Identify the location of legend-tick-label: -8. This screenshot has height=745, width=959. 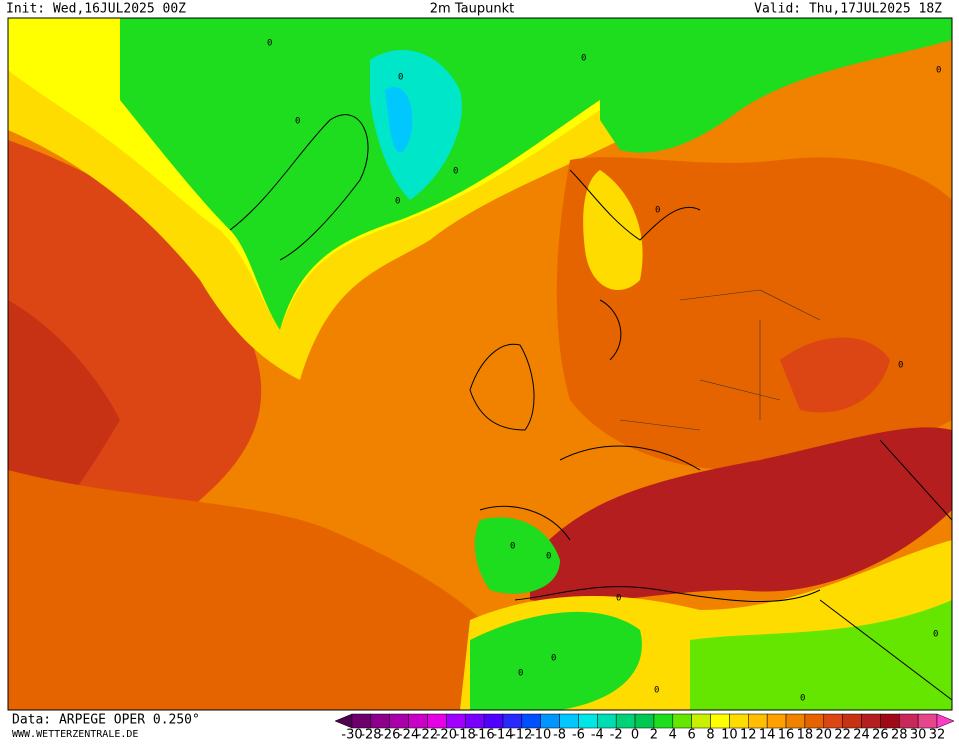
(559, 735).